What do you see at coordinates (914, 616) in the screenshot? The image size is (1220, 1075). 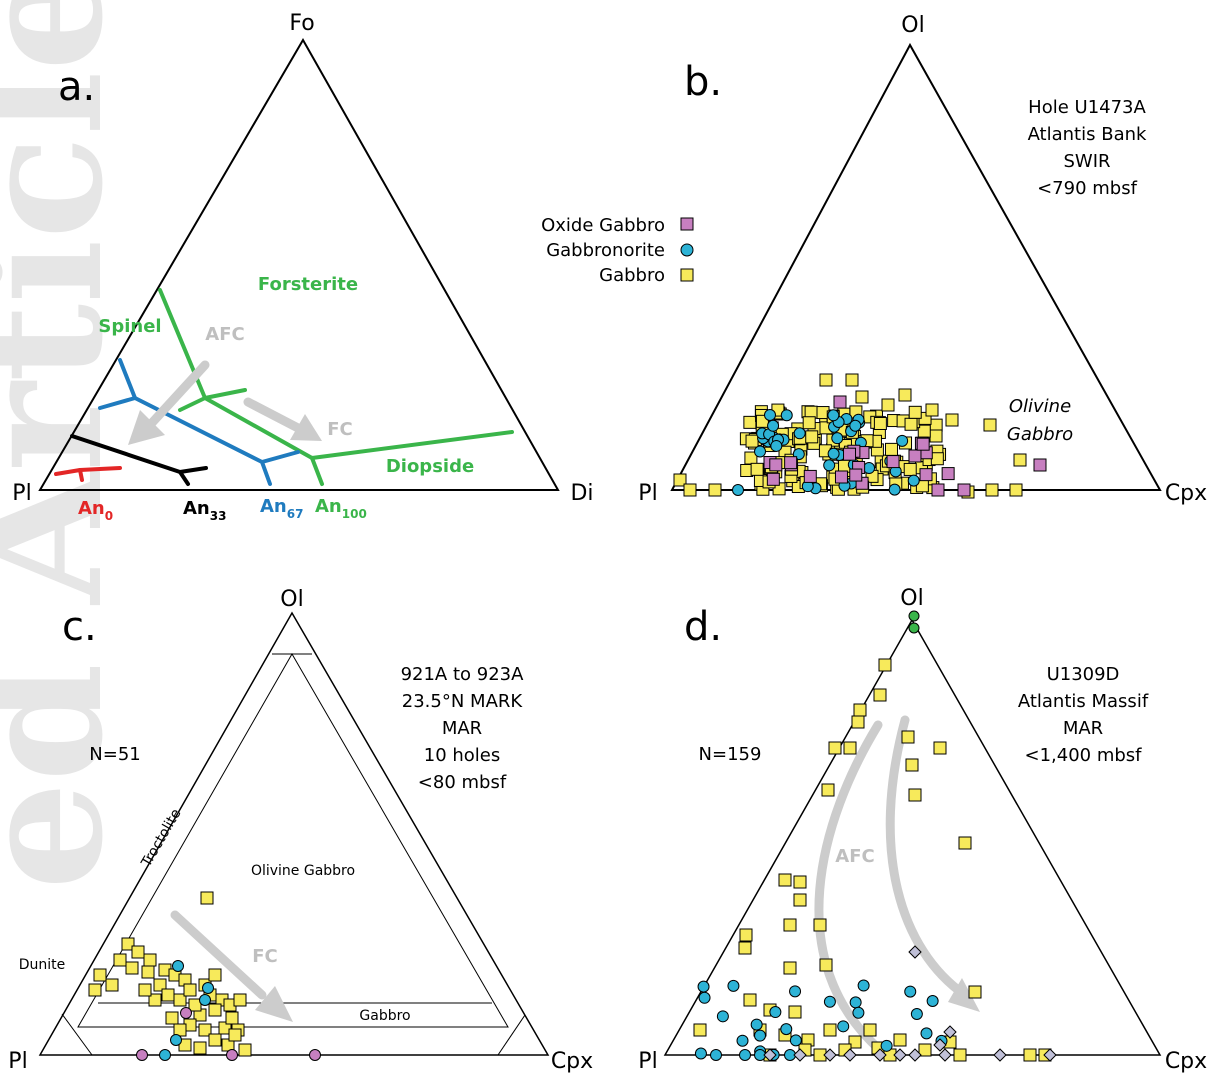 I see `dunite-point` at bounding box center [914, 616].